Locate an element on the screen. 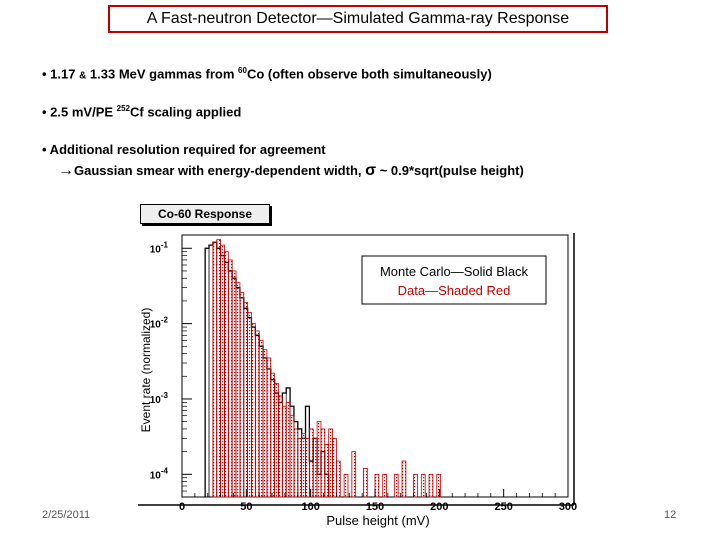 This screenshot has height=540, width=720. x-tick-label: 250 is located at coordinates (503, 507).